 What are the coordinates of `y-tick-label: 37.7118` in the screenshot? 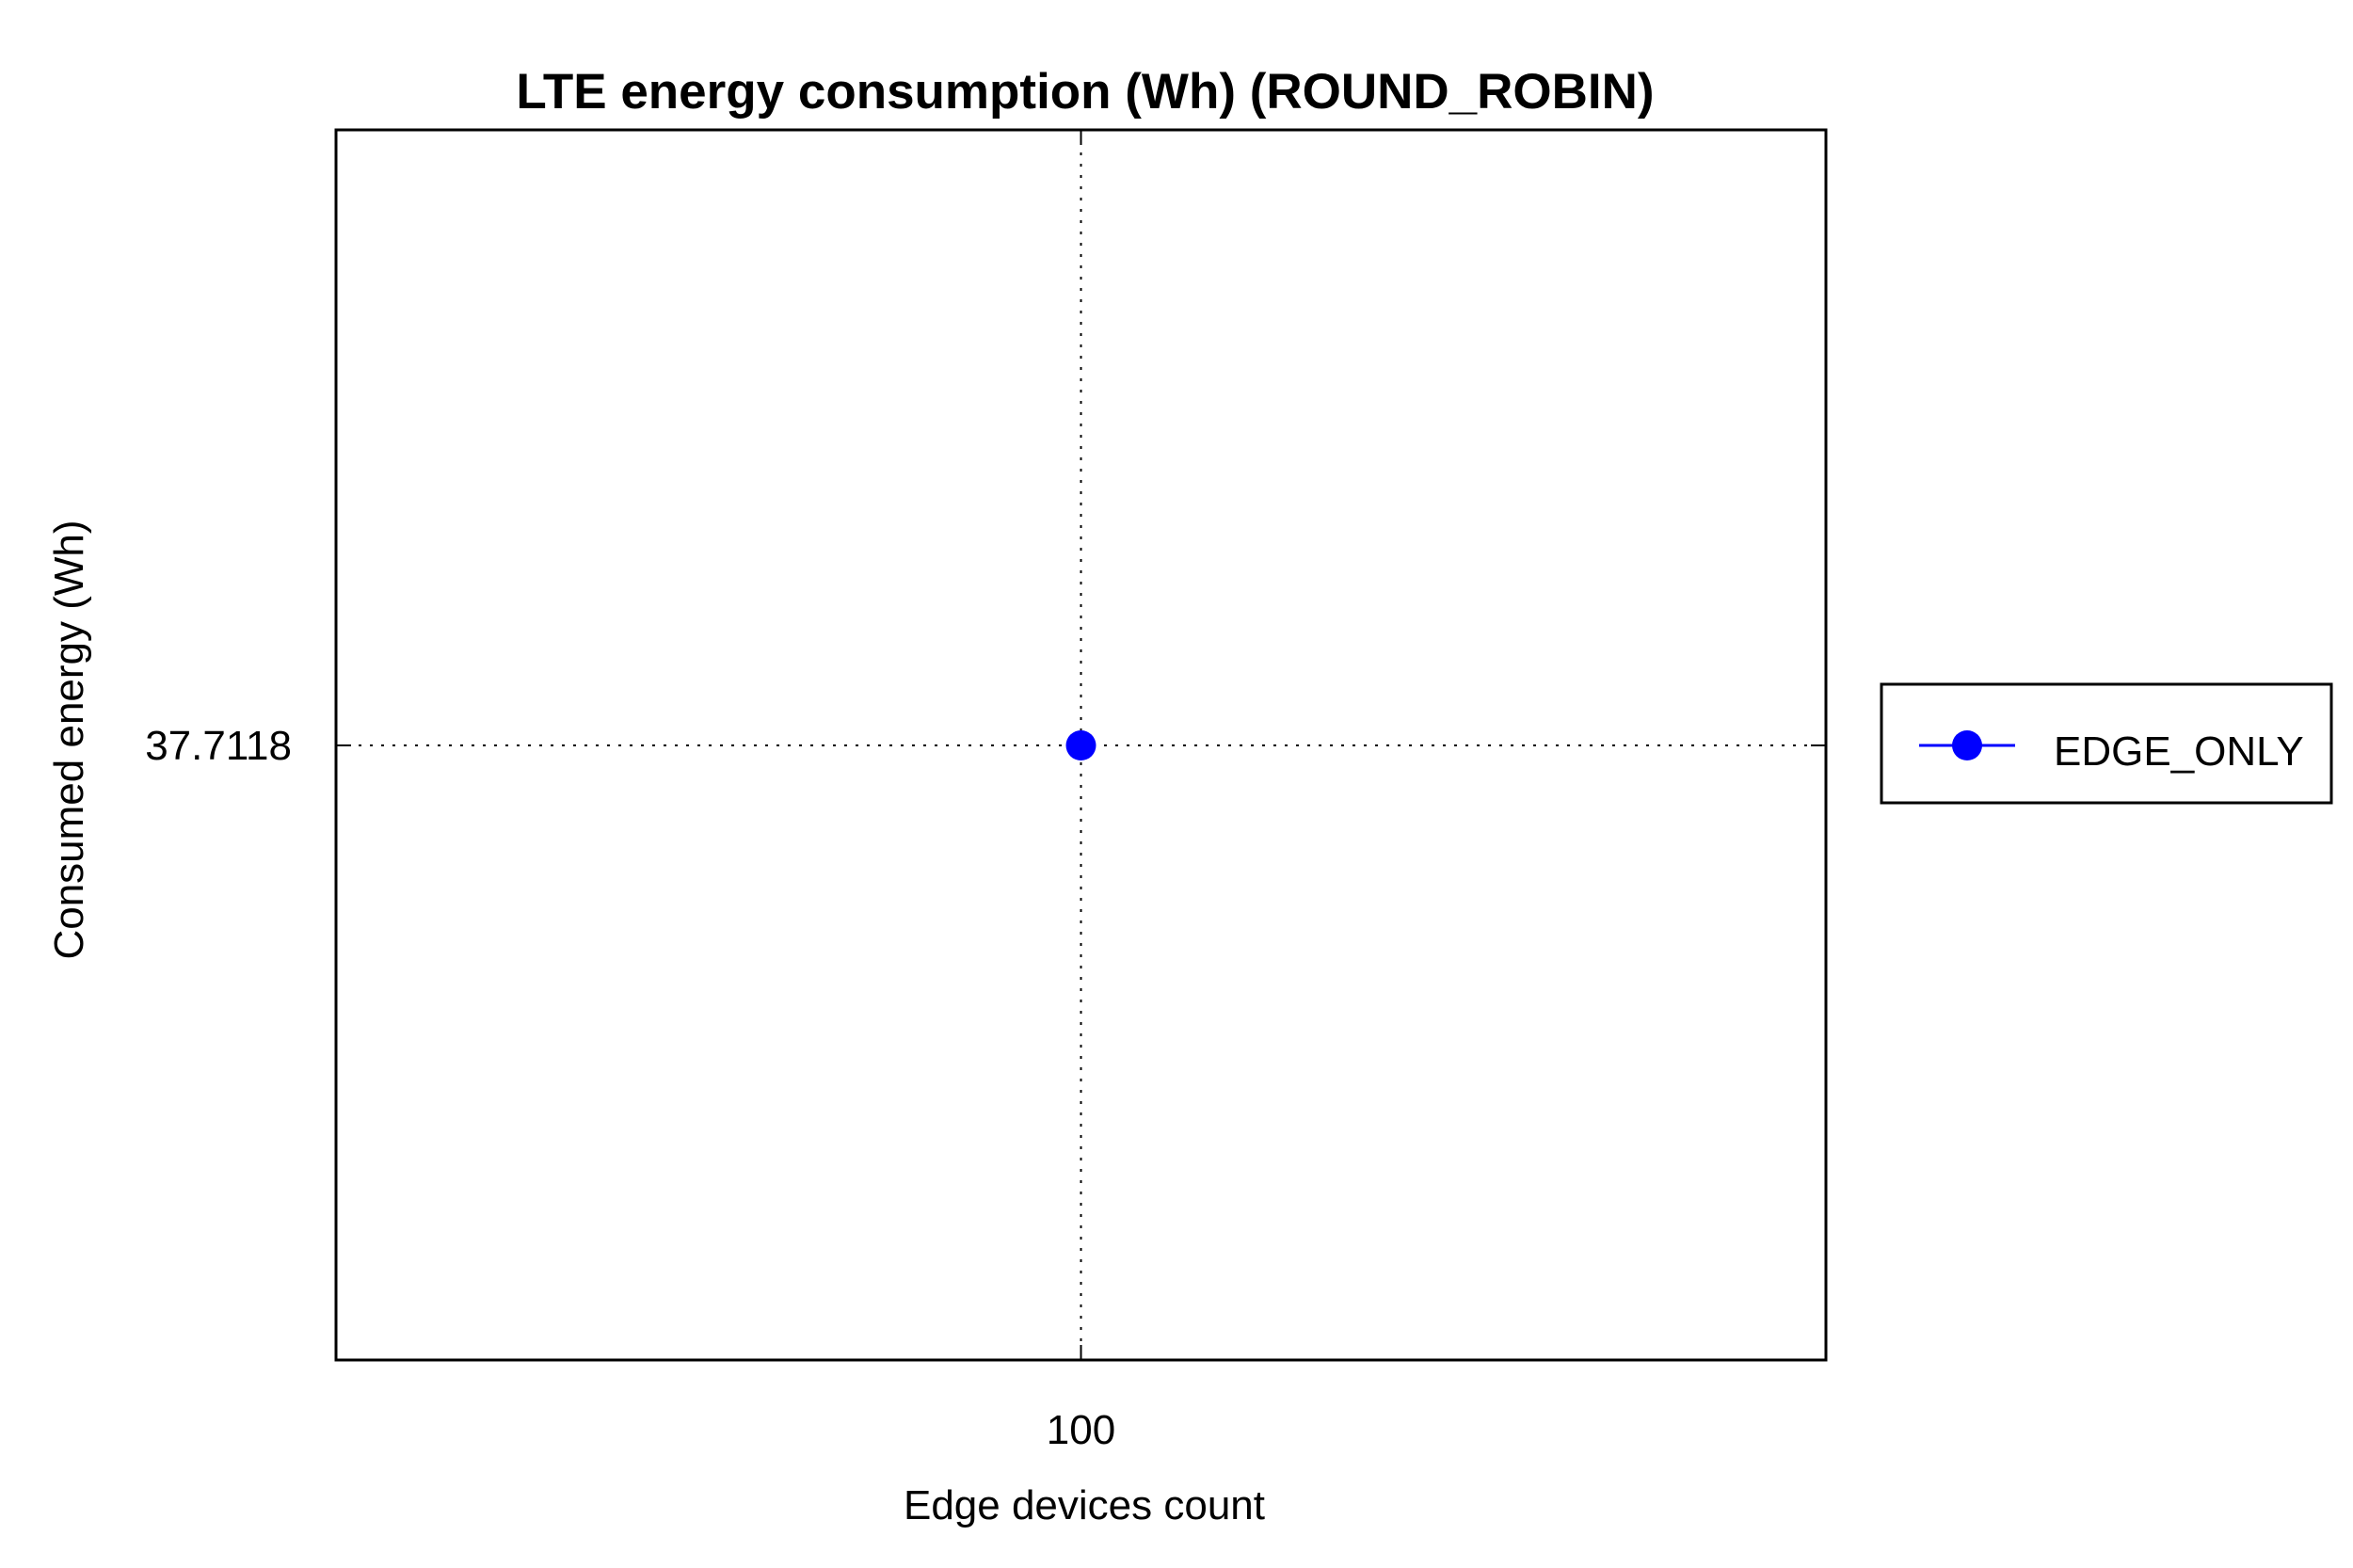 It's located at (219, 746).